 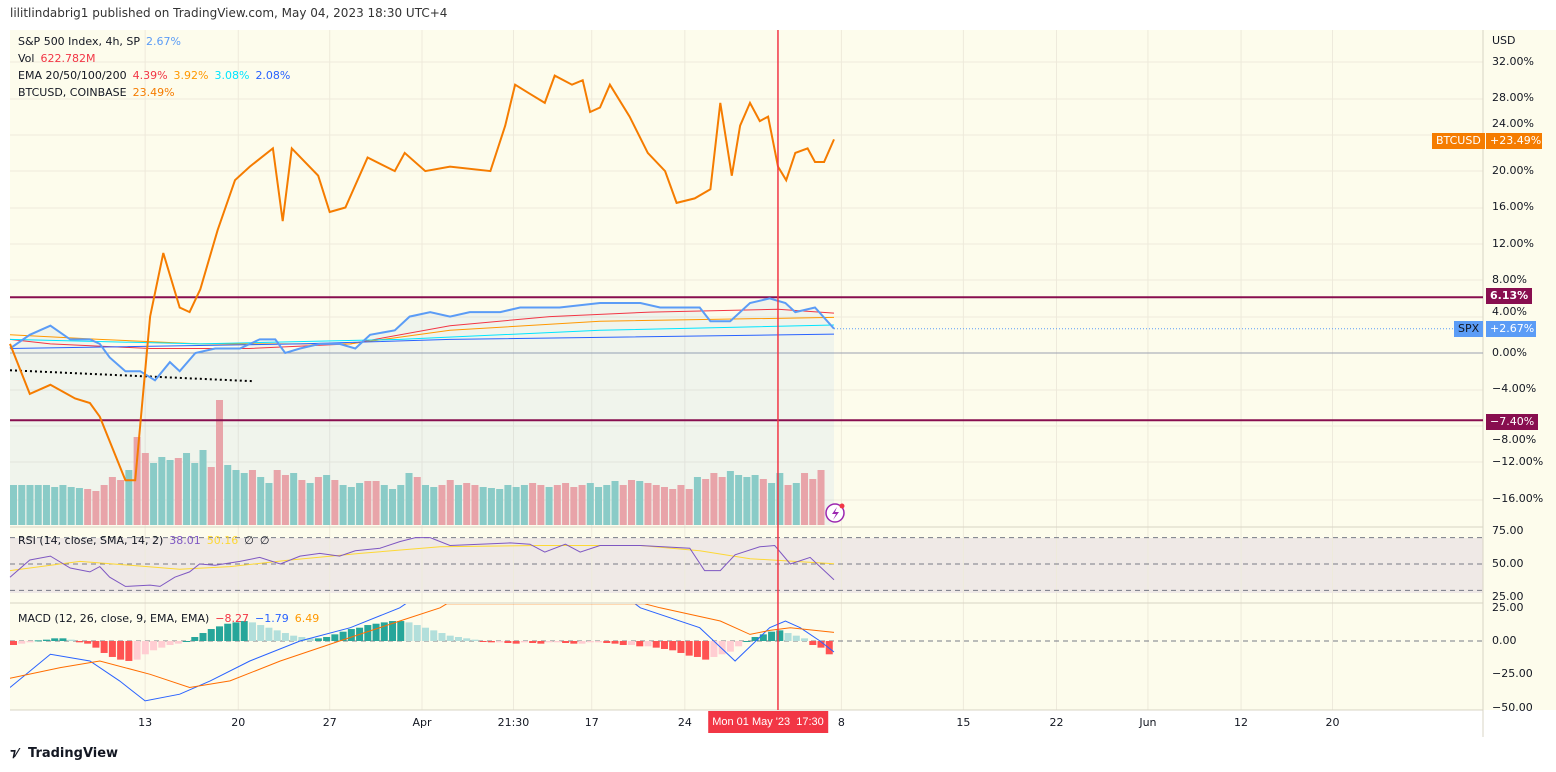 I want to click on time-tick-label: 24, so click(x=684, y=722).